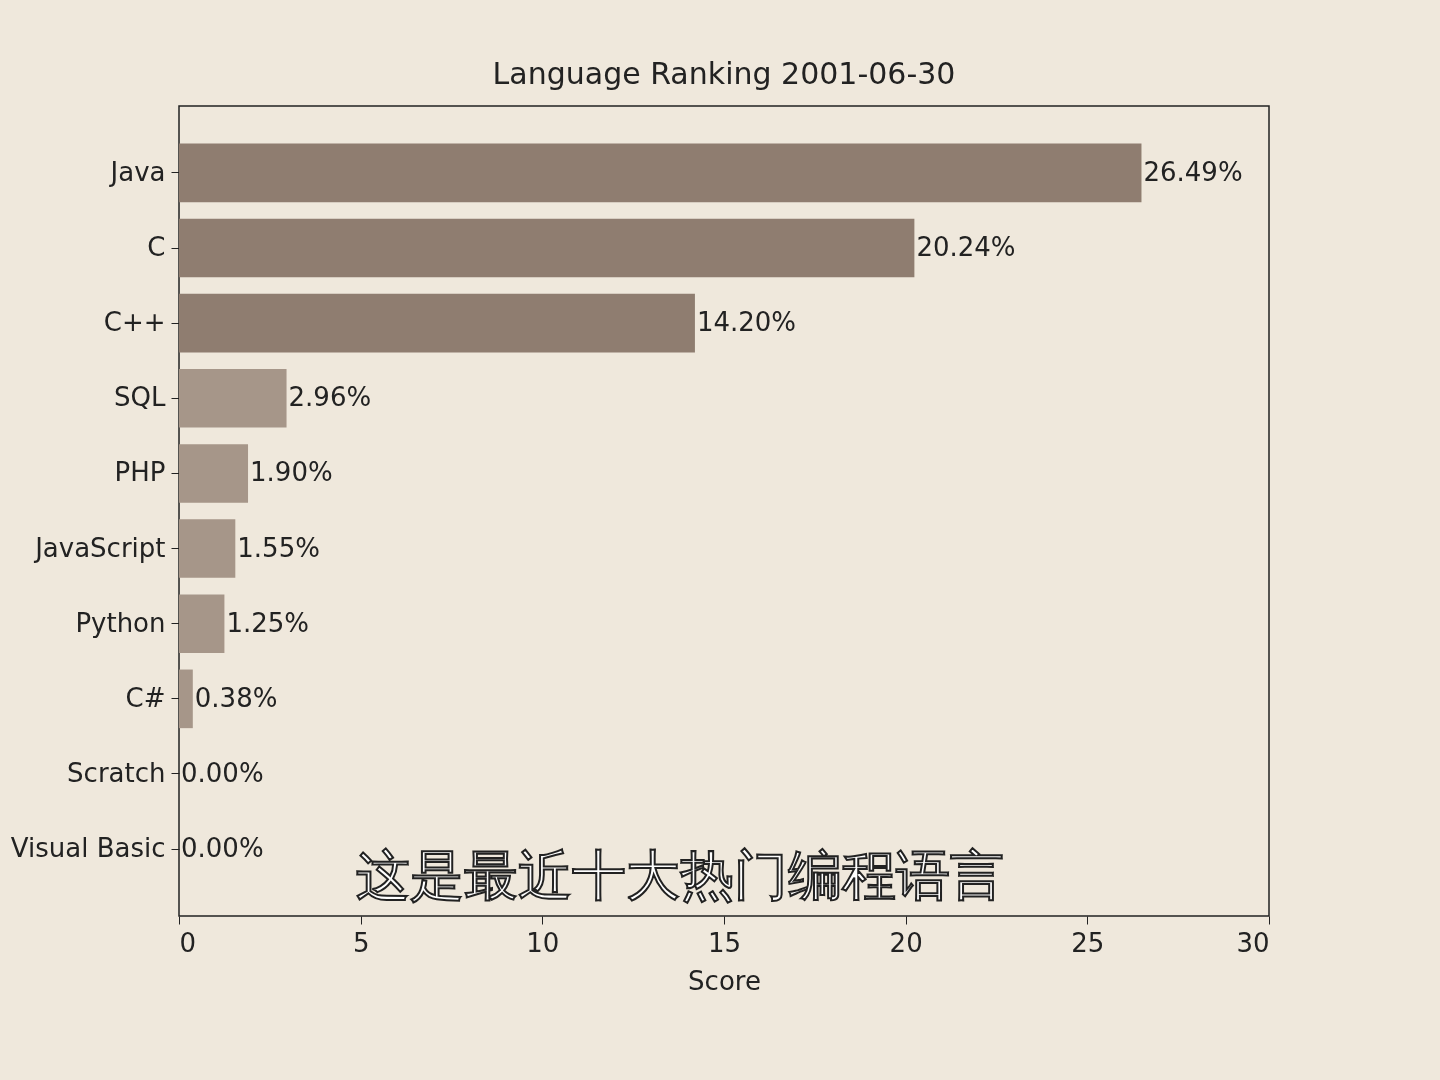  What do you see at coordinates (137, 171) in the screenshot?
I see `y-tick-label: Java` at bounding box center [137, 171].